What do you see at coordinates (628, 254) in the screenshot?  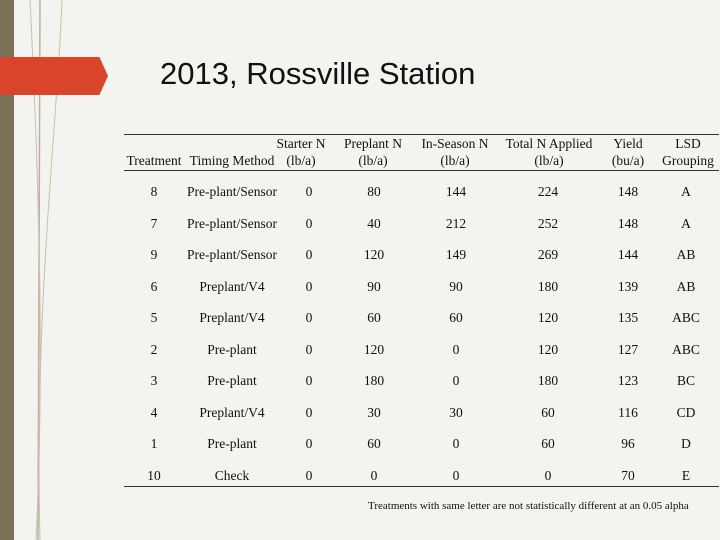 I see `cell-yield: 144` at bounding box center [628, 254].